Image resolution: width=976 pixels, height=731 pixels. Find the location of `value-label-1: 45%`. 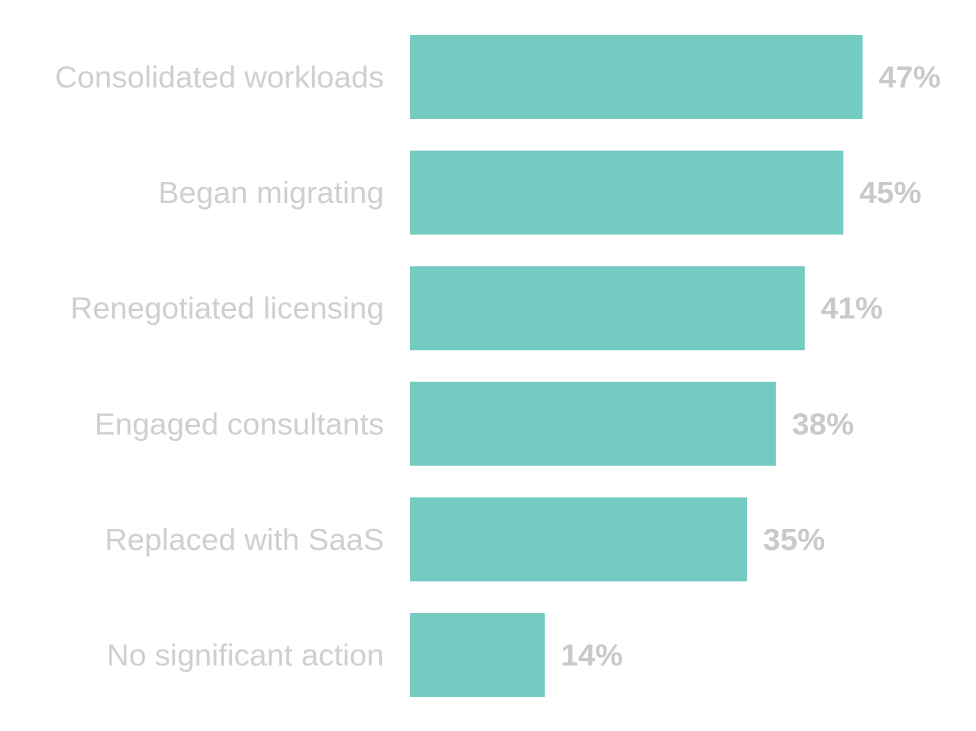

value-label-1: 45% is located at coordinates (890, 192).